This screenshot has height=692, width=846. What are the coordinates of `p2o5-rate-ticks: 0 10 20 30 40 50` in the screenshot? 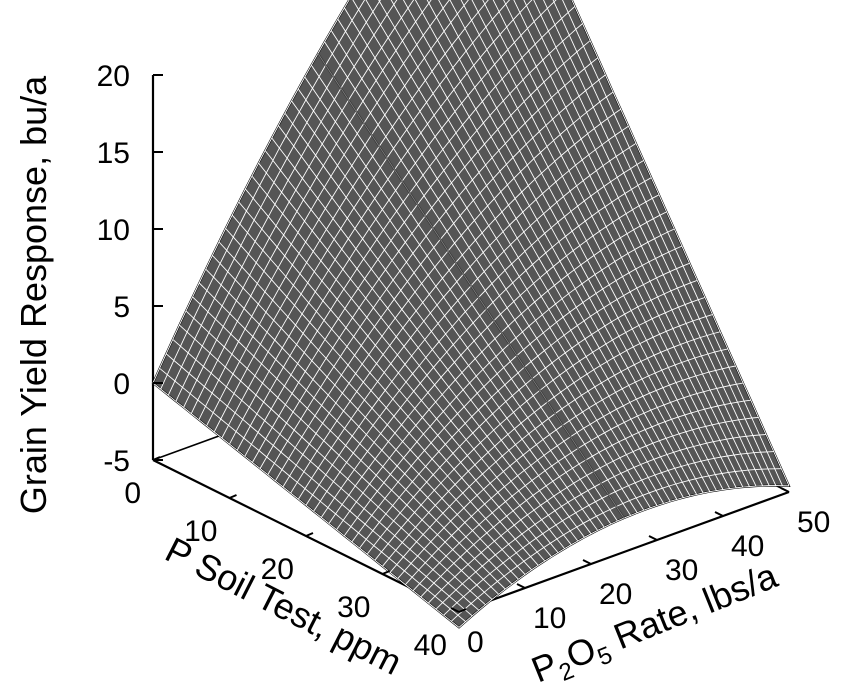 It's located at (640, 573).